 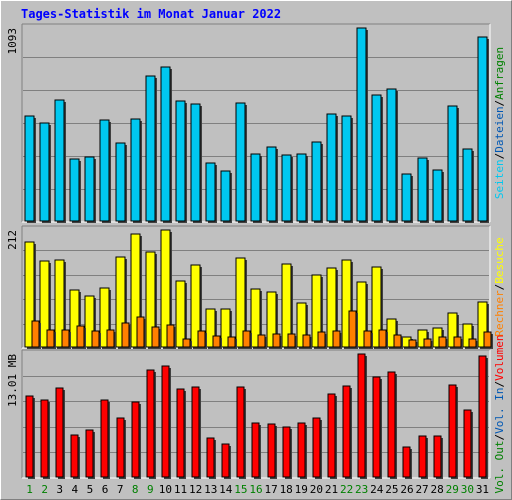 What do you see at coordinates (135, 489) in the screenshot?
I see `x-tick-label: 8` at bounding box center [135, 489].